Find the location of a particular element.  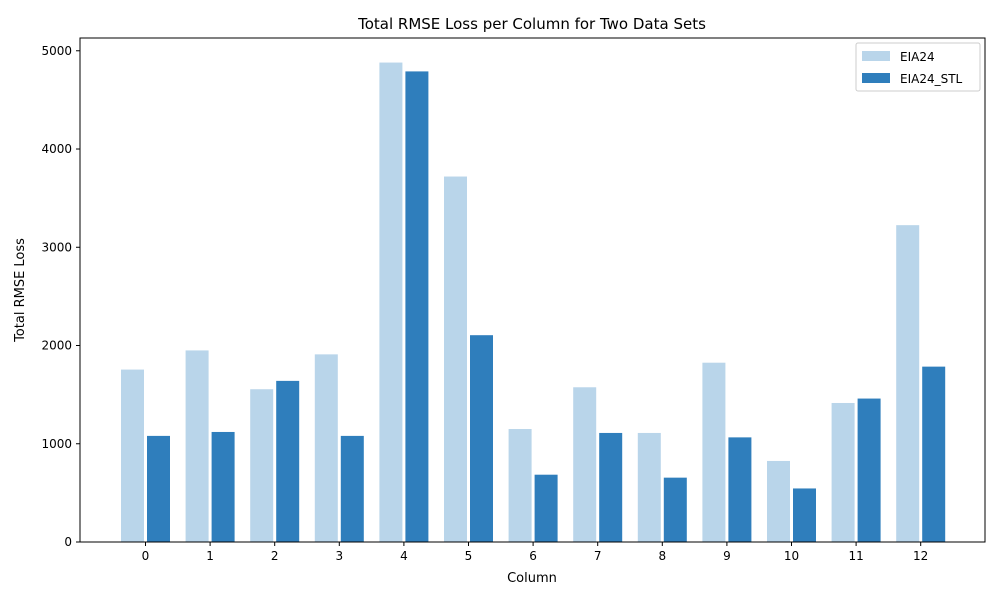

y-tick-label-1000: 1000 is located at coordinates (56, 444).